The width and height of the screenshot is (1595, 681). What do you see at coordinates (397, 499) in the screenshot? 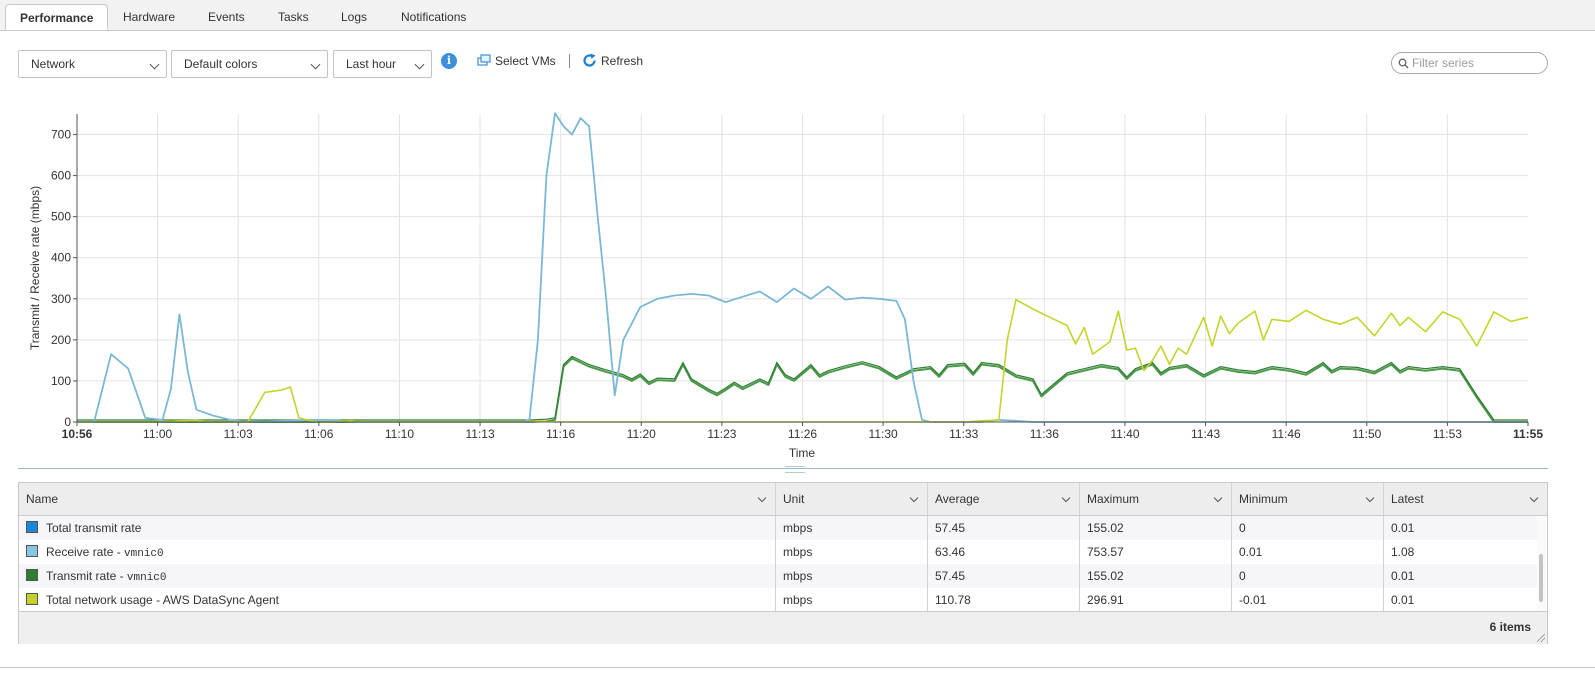
I see `column-header-name: Name` at bounding box center [397, 499].